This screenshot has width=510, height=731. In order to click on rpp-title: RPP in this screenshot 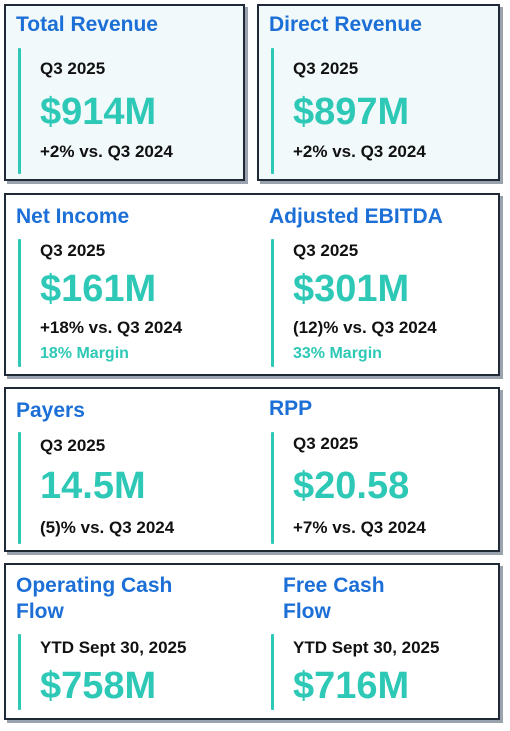, I will do `click(291, 408)`.